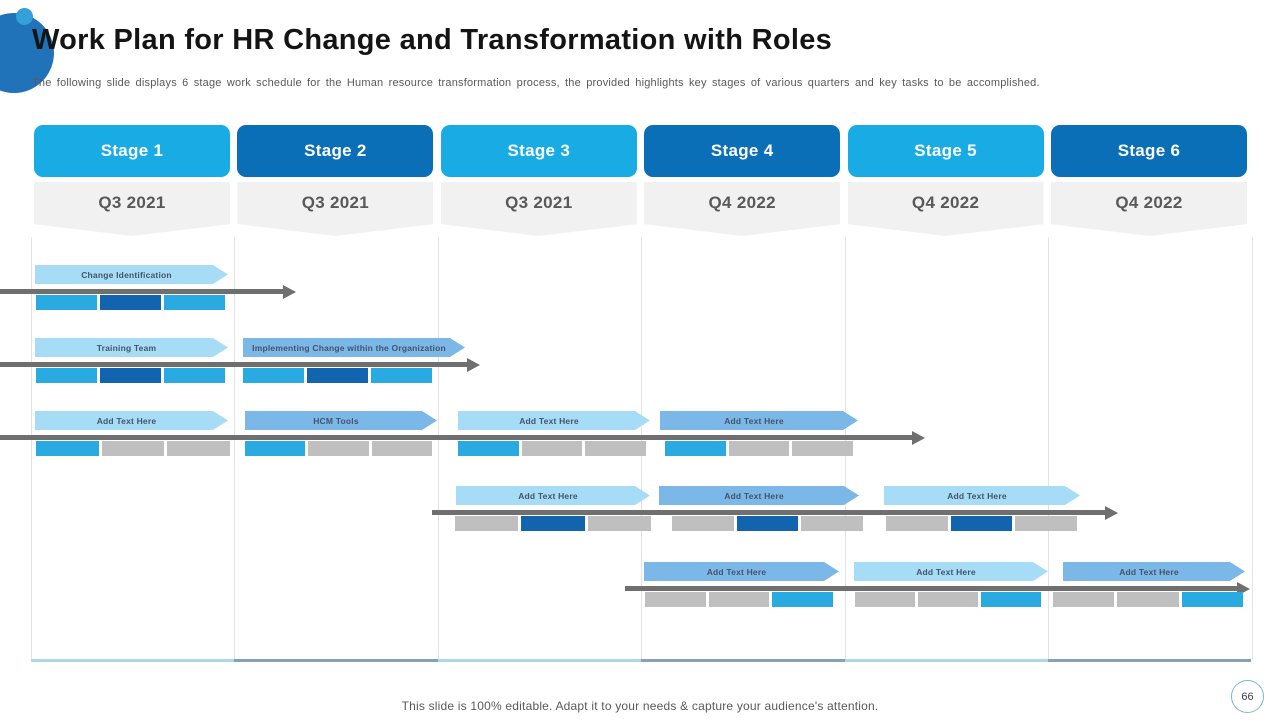 This screenshot has height=720, width=1280. I want to click on corner-decoration-dot, so click(24, 16).